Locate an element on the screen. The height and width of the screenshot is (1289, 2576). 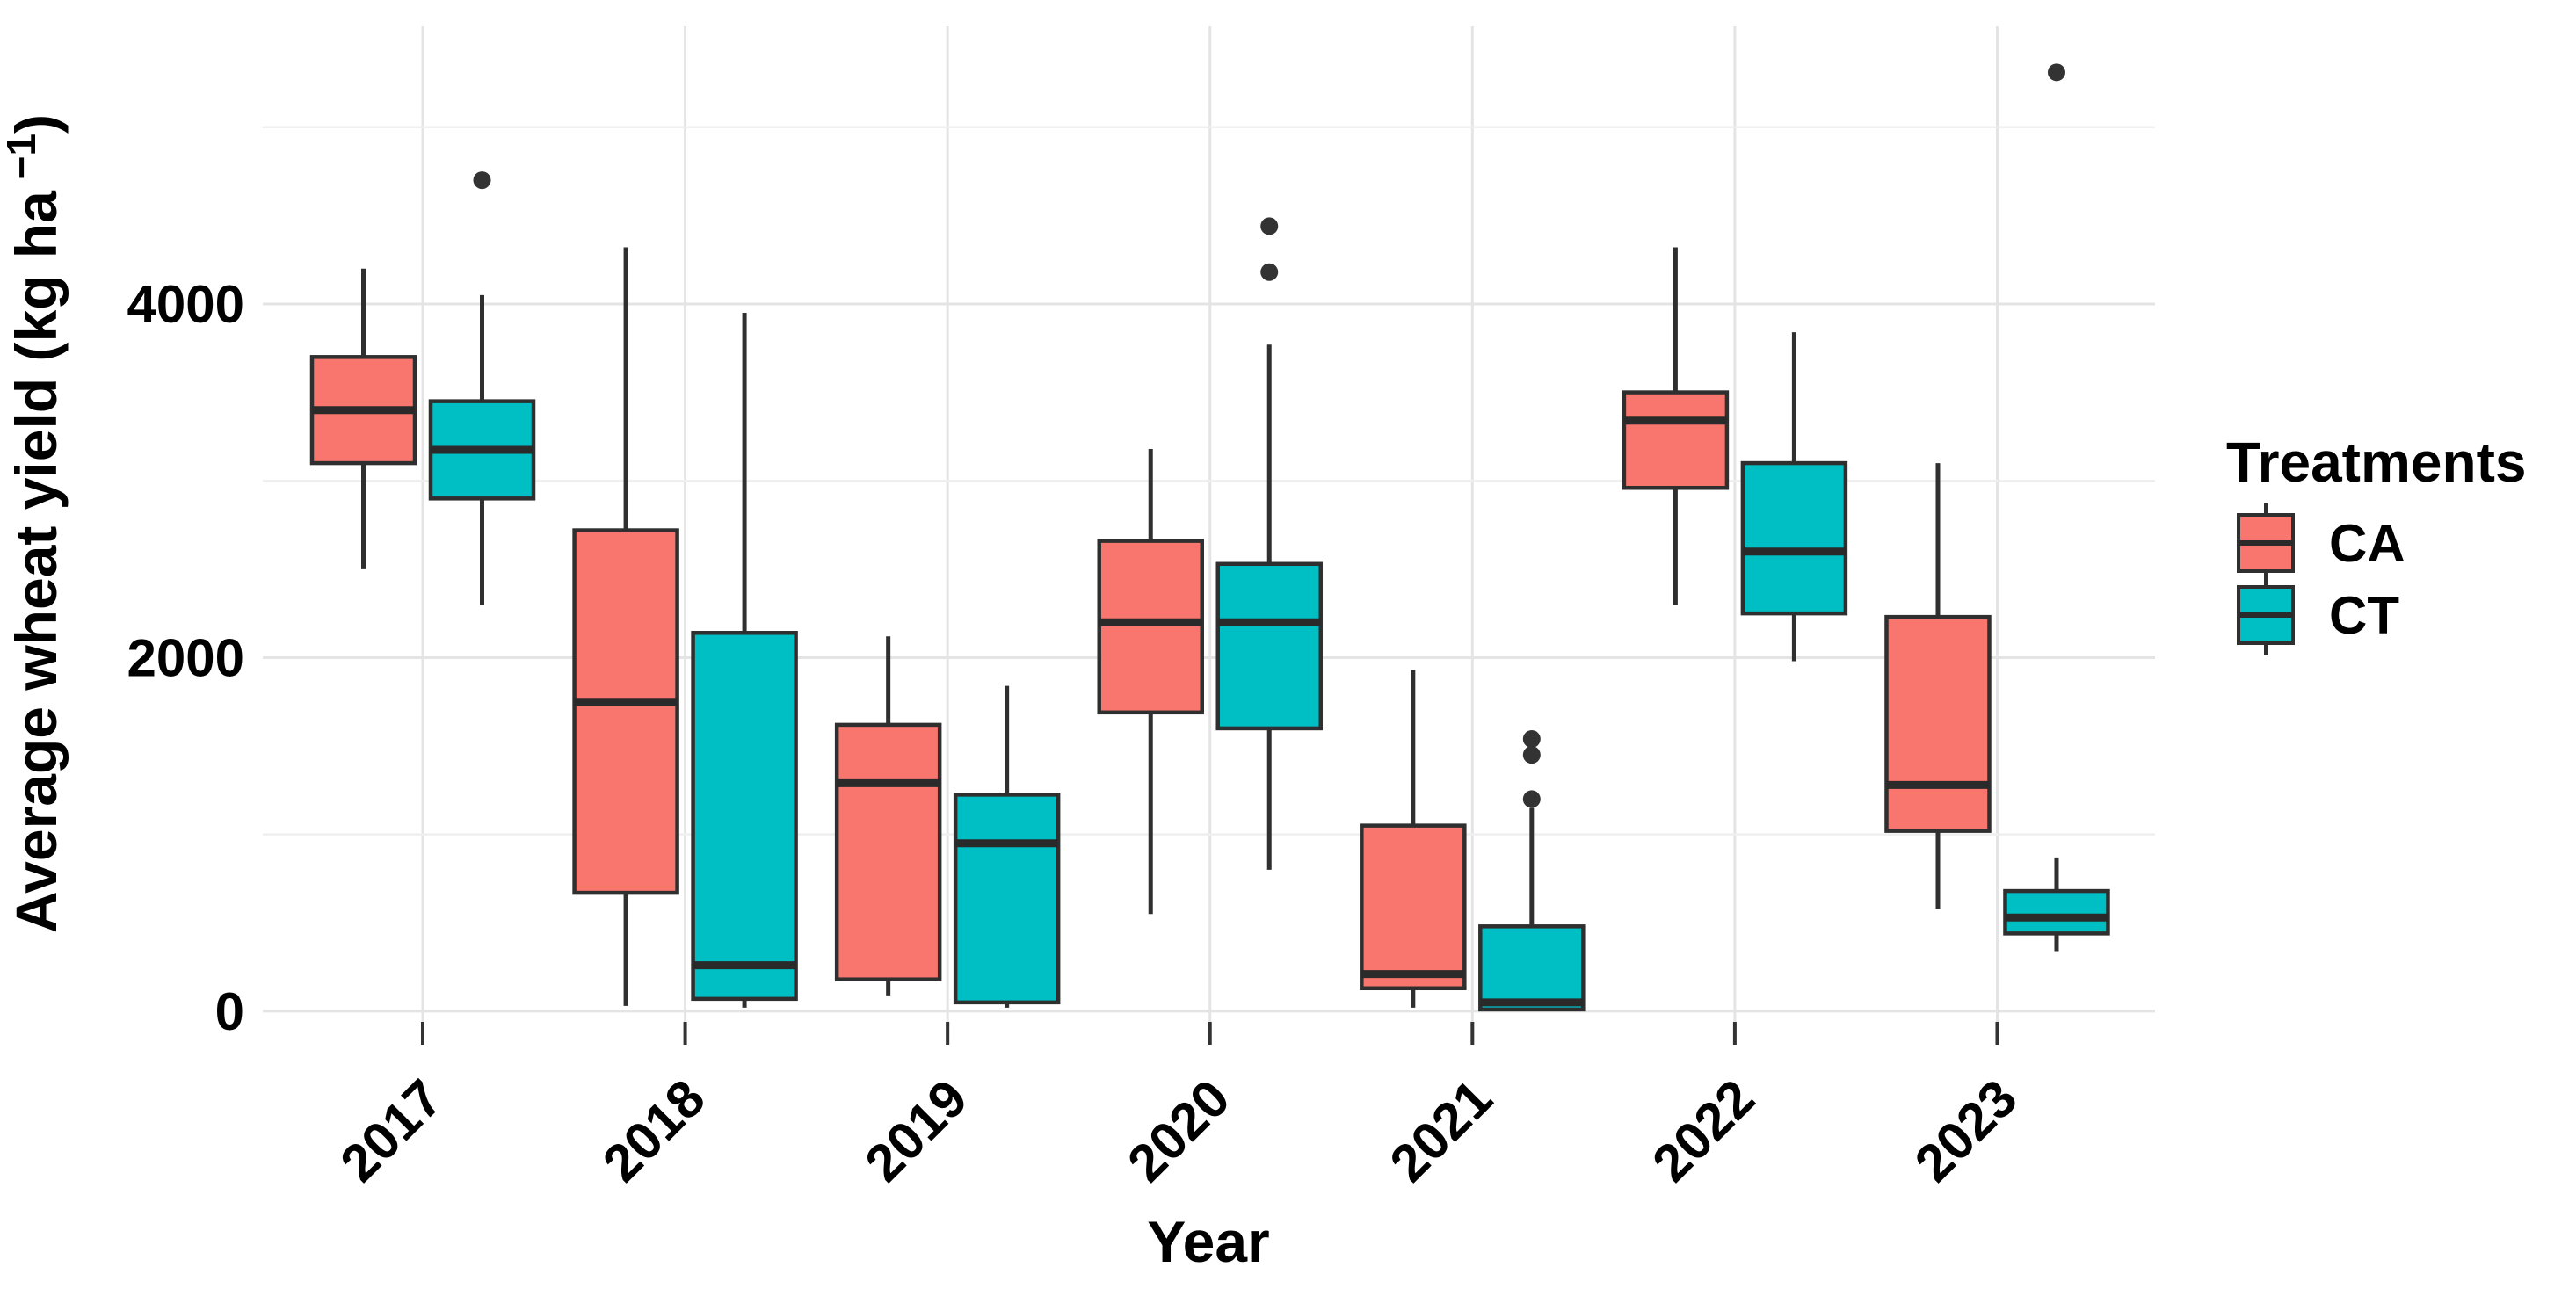
x-tick-label-2018: 2018 is located at coordinates (653, 1130).